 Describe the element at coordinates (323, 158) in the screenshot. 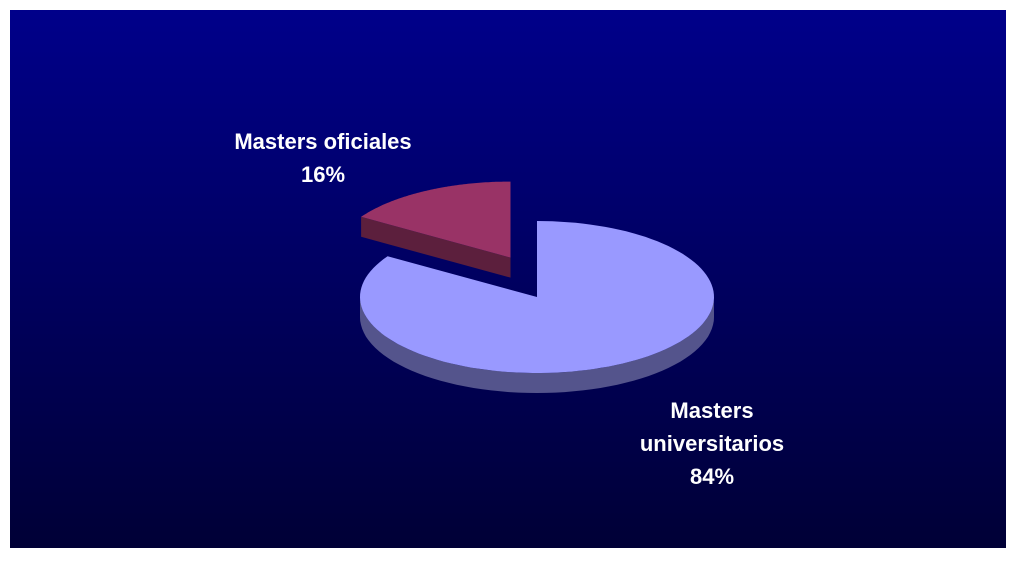

I see `slice-label: Masters oficiales 16%` at that location.